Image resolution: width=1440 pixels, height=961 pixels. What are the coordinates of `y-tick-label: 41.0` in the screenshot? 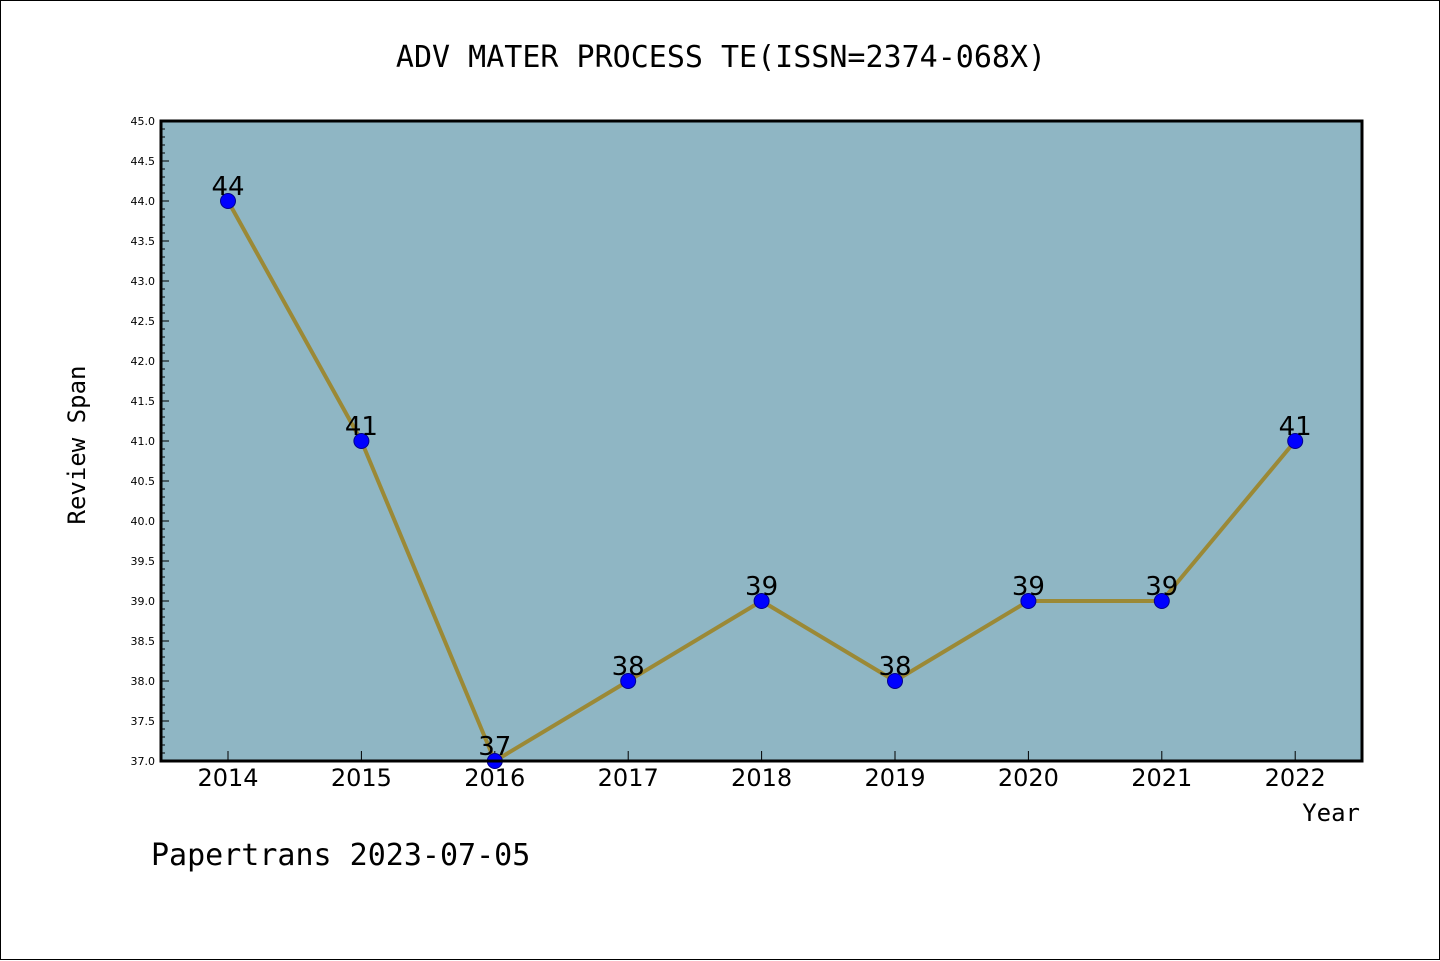 It's located at (143, 441).